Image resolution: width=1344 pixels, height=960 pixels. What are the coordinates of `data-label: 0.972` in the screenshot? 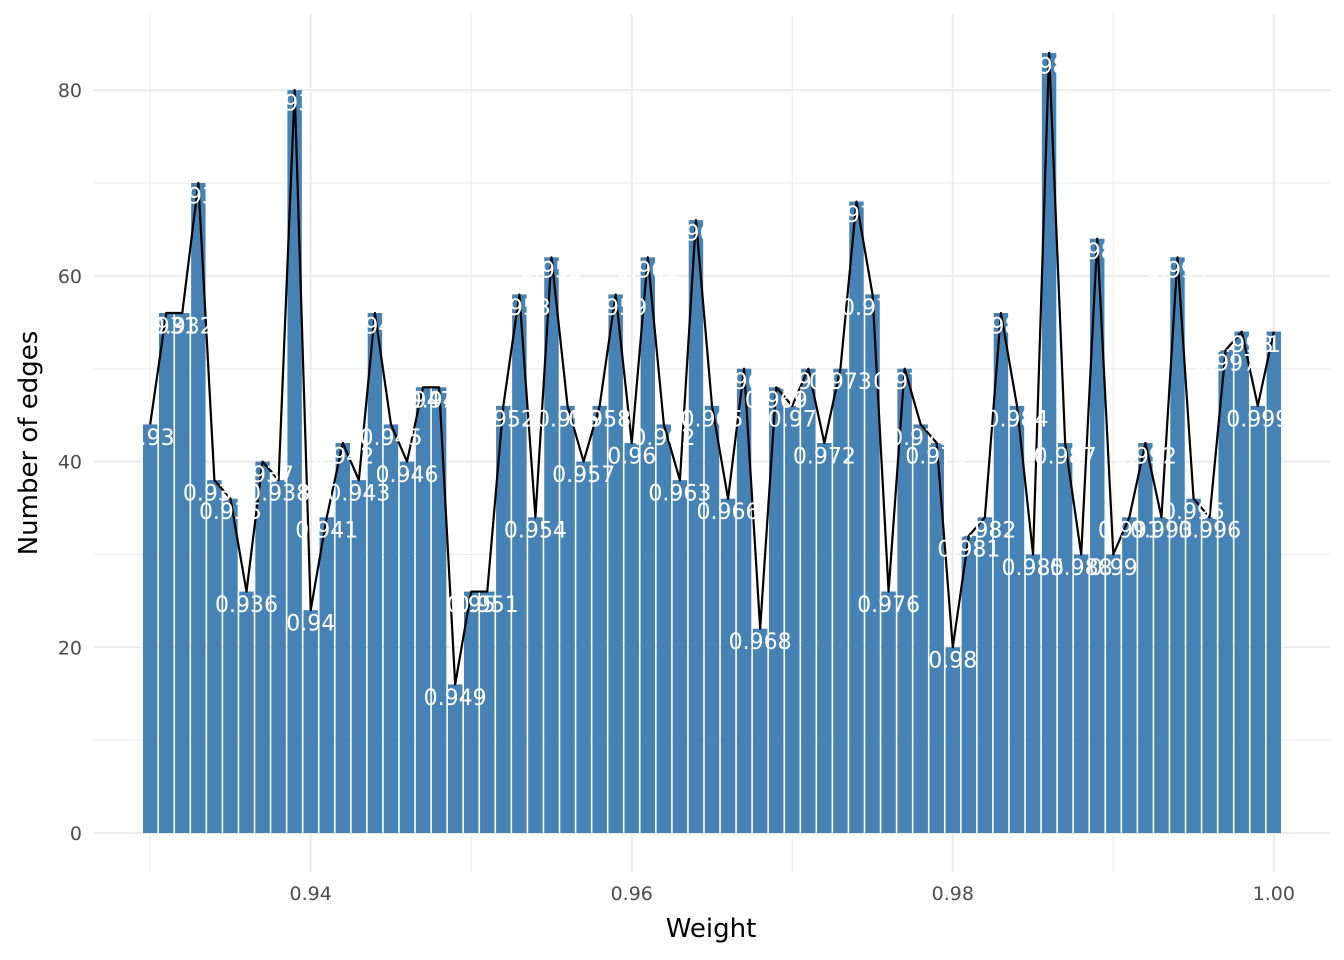 It's located at (824, 456).